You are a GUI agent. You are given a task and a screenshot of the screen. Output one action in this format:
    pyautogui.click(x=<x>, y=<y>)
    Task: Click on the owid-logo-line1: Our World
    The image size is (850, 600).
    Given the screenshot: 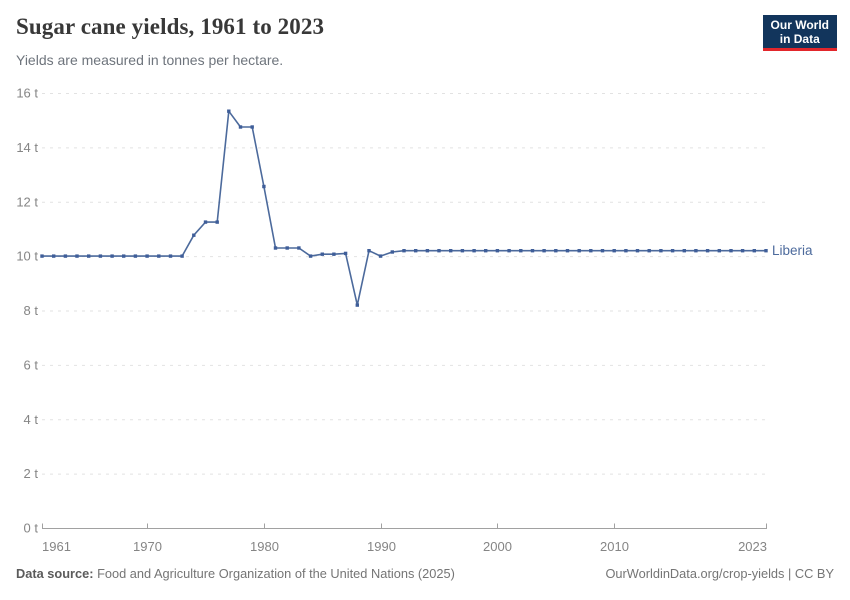 What is the action you would take?
    pyautogui.click(x=799, y=25)
    